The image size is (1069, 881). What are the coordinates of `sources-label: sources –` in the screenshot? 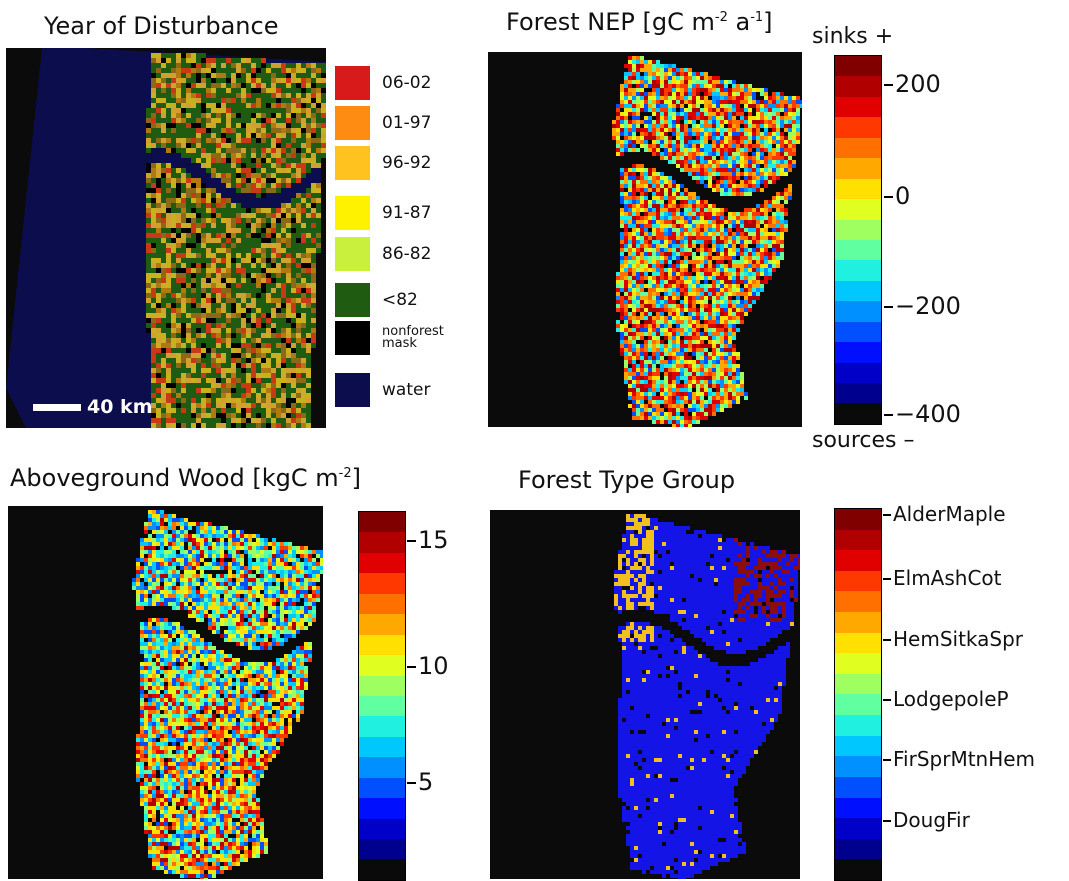 It's located at (863, 440).